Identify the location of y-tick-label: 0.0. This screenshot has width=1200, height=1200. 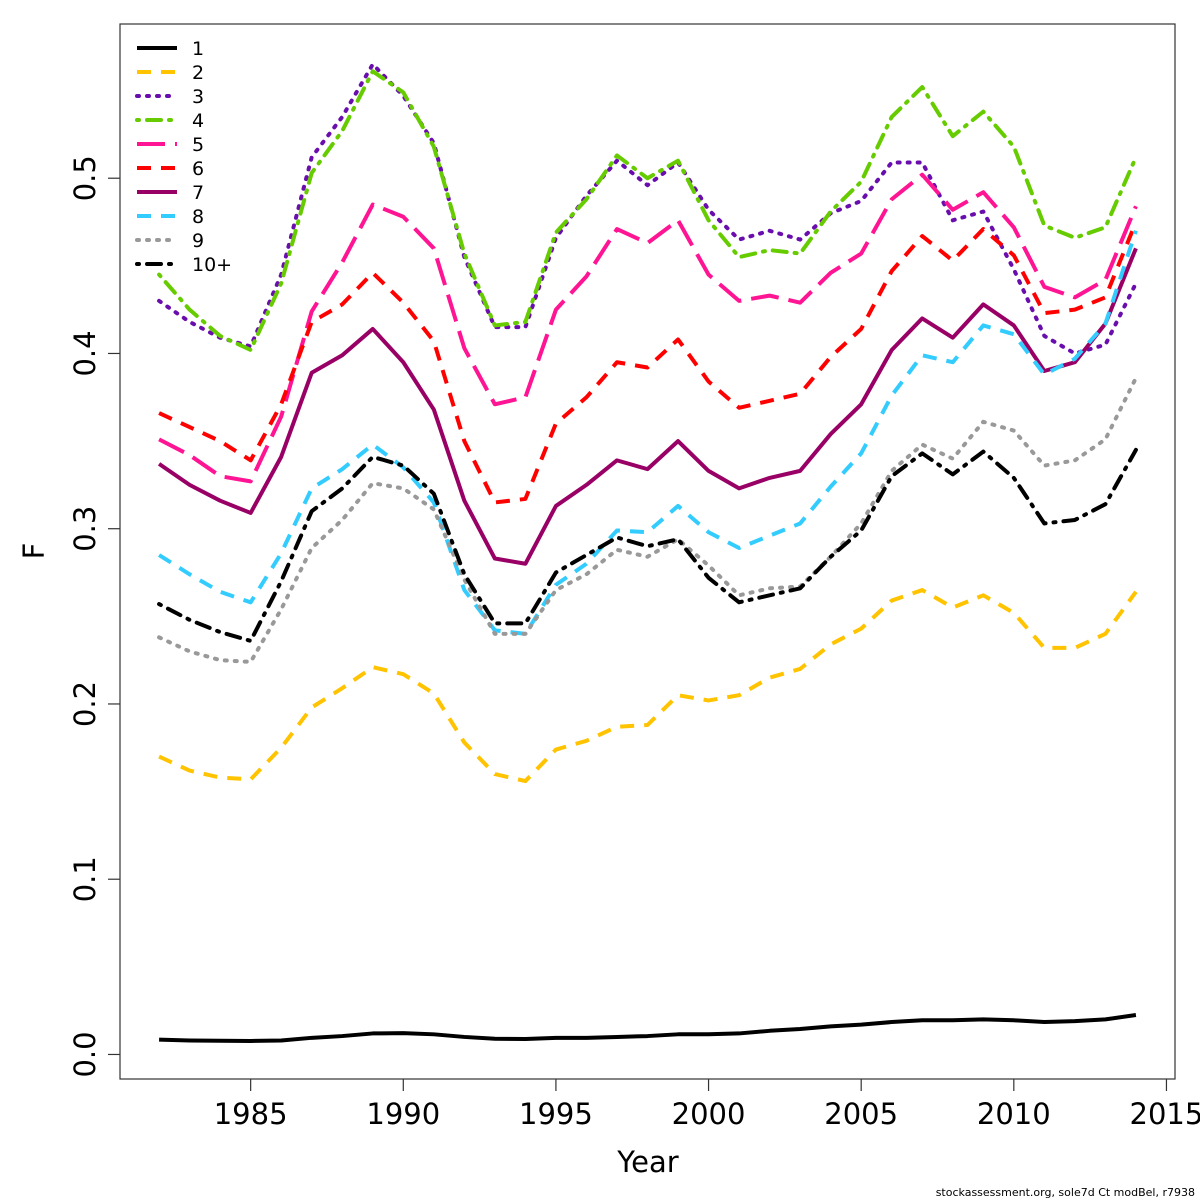
(85, 1054).